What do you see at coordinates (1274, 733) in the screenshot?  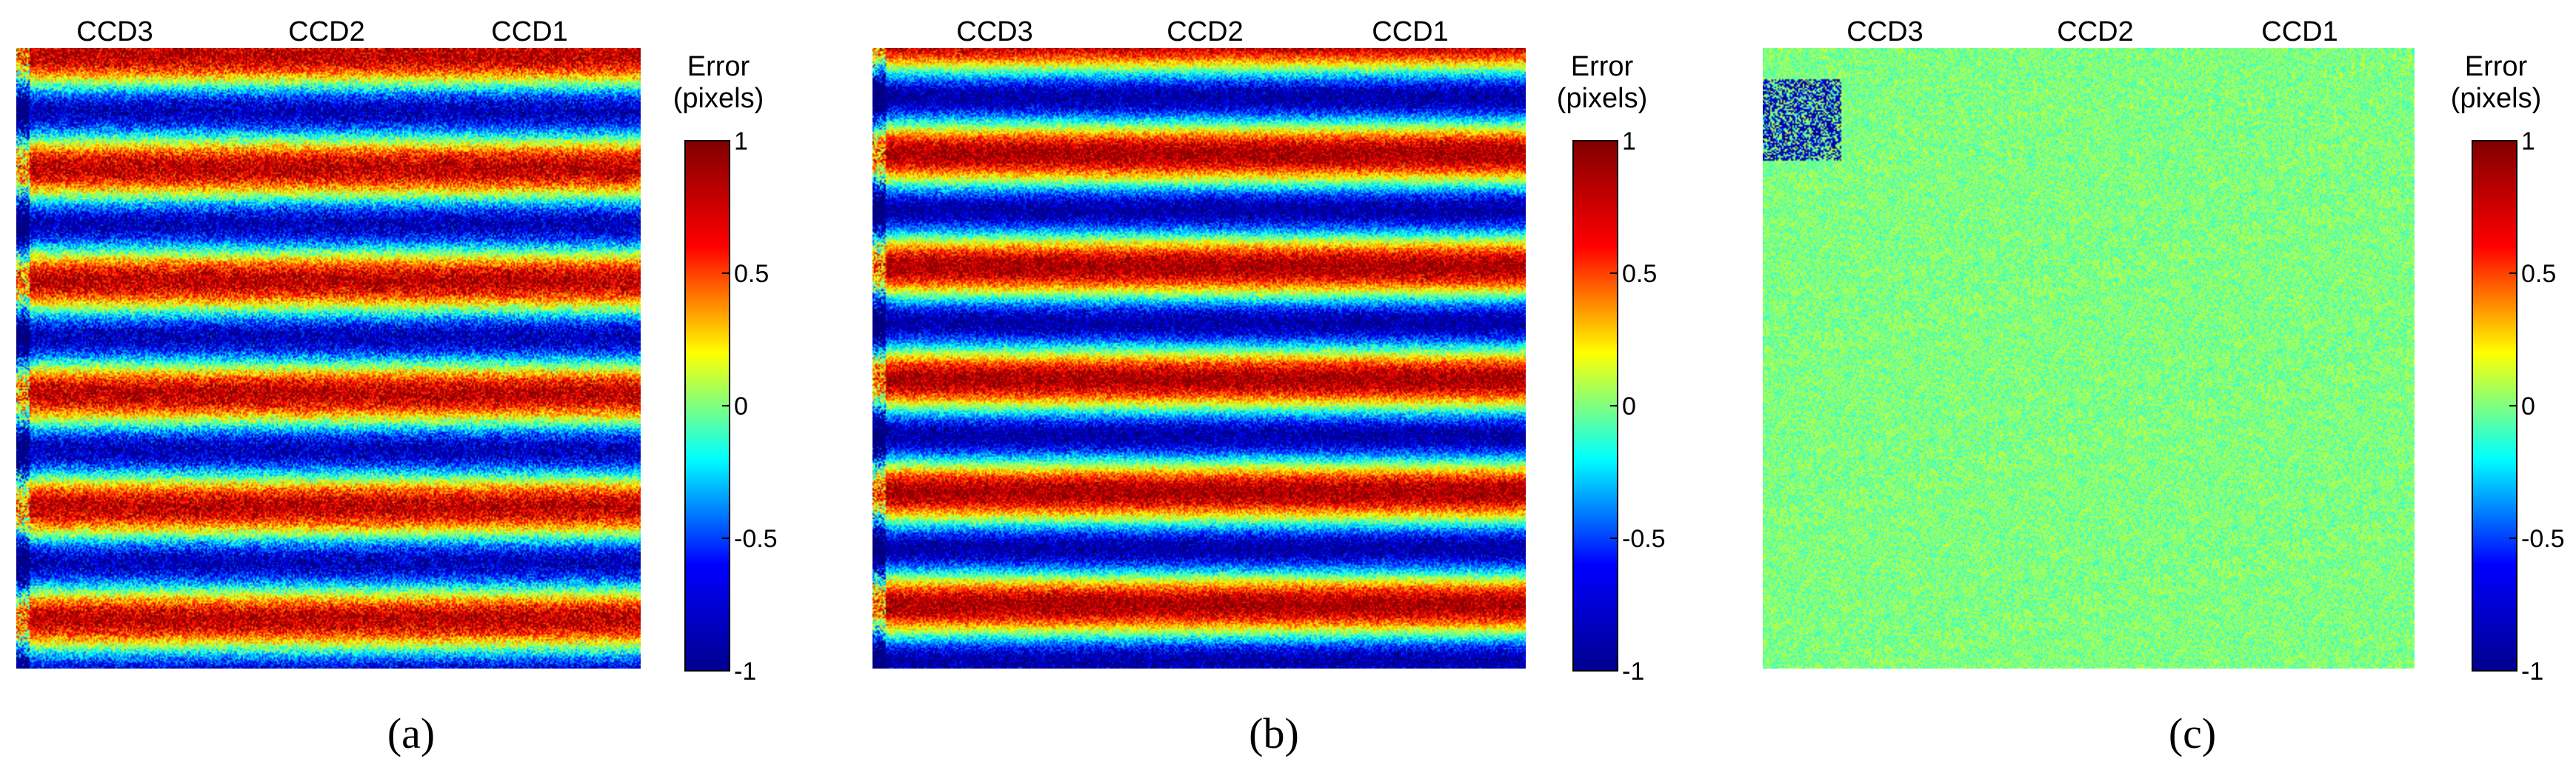 I see `panel-label: (b)` at bounding box center [1274, 733].